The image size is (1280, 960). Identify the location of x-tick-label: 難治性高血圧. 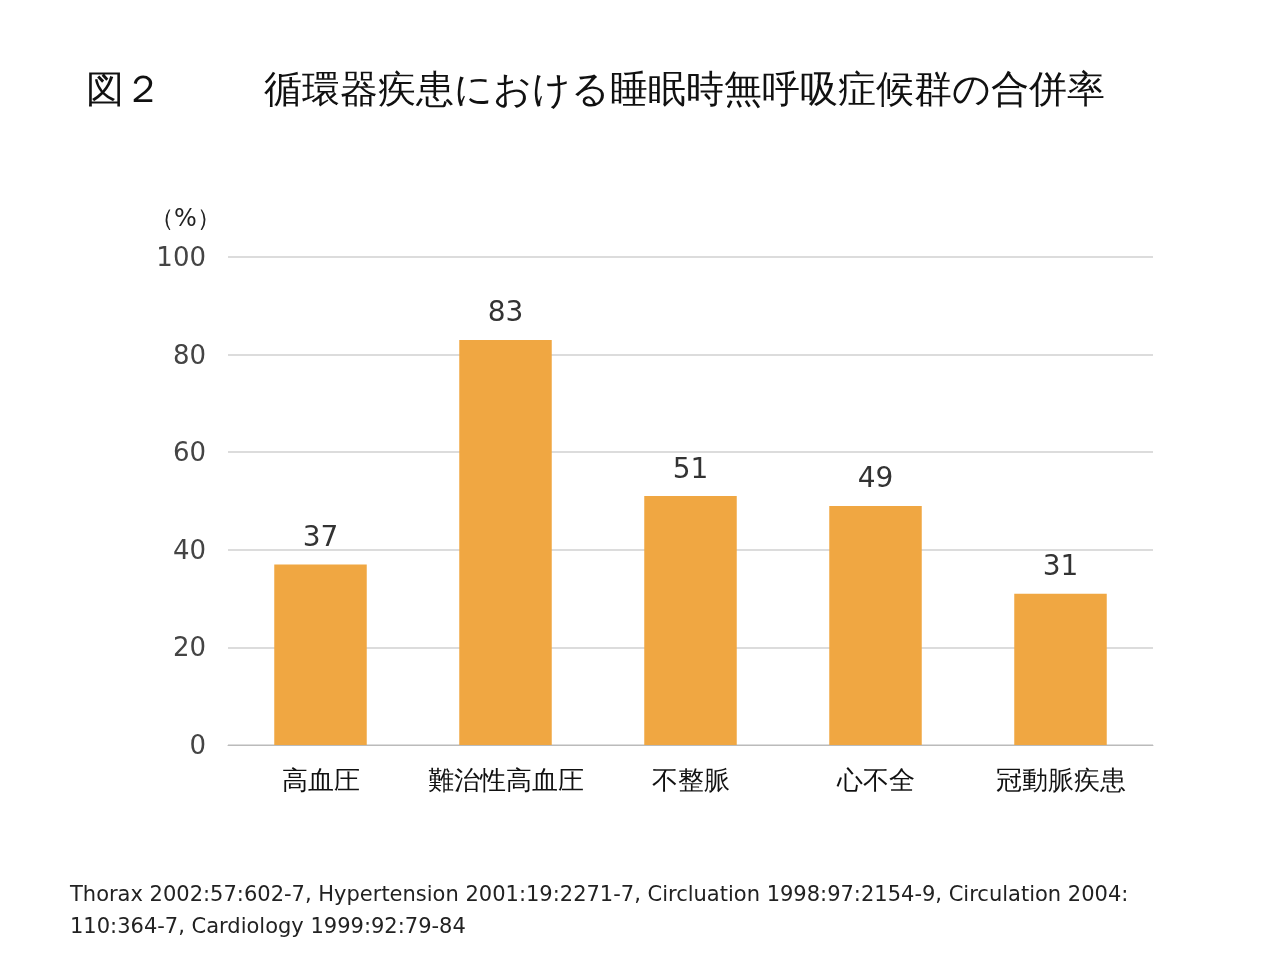
(505, 780).